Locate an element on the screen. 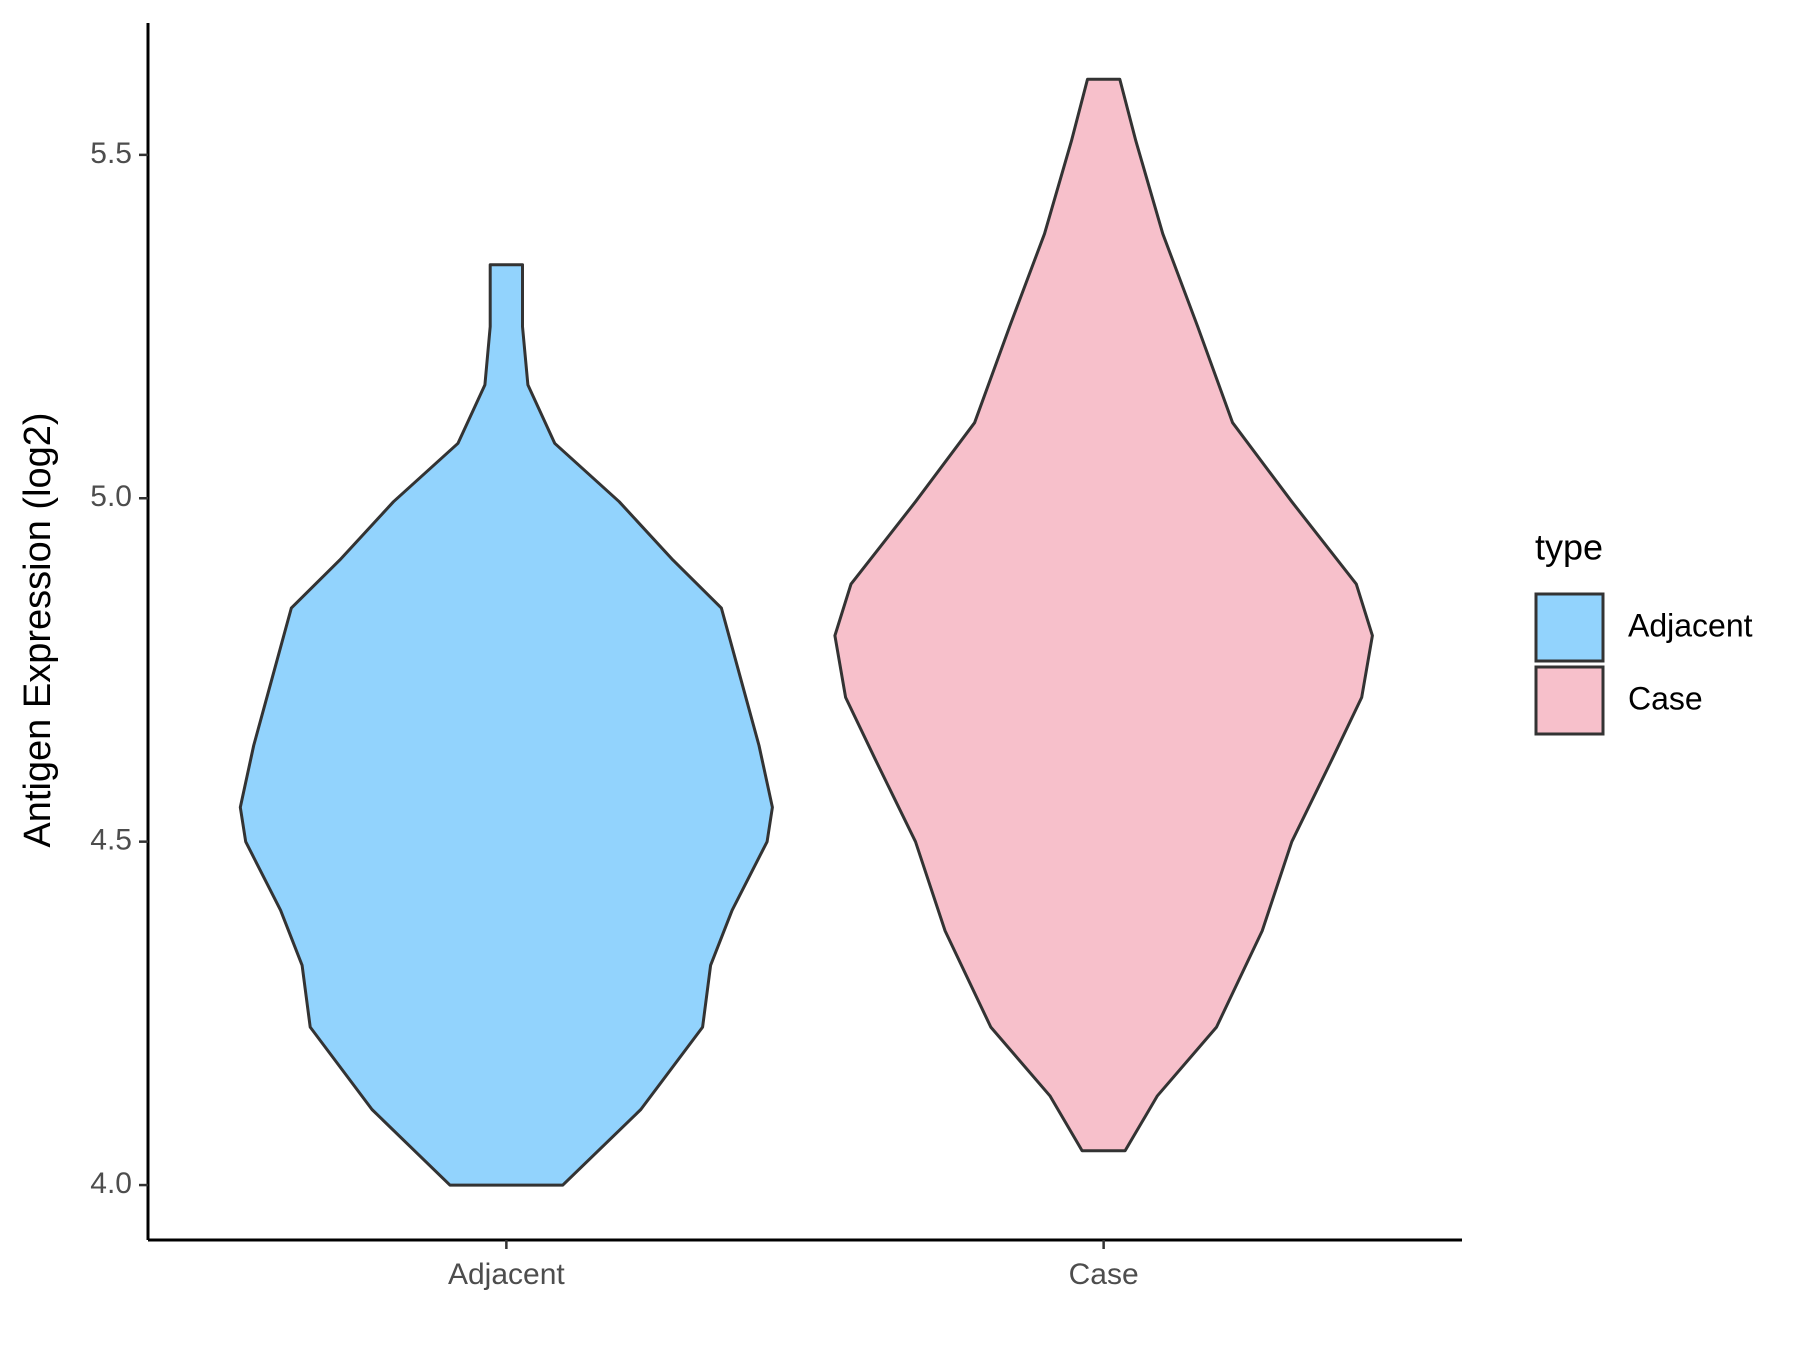 This screenshot has width=1800, height=1350. y-tick-label: 4.5 is located at coordinates (111, 840).